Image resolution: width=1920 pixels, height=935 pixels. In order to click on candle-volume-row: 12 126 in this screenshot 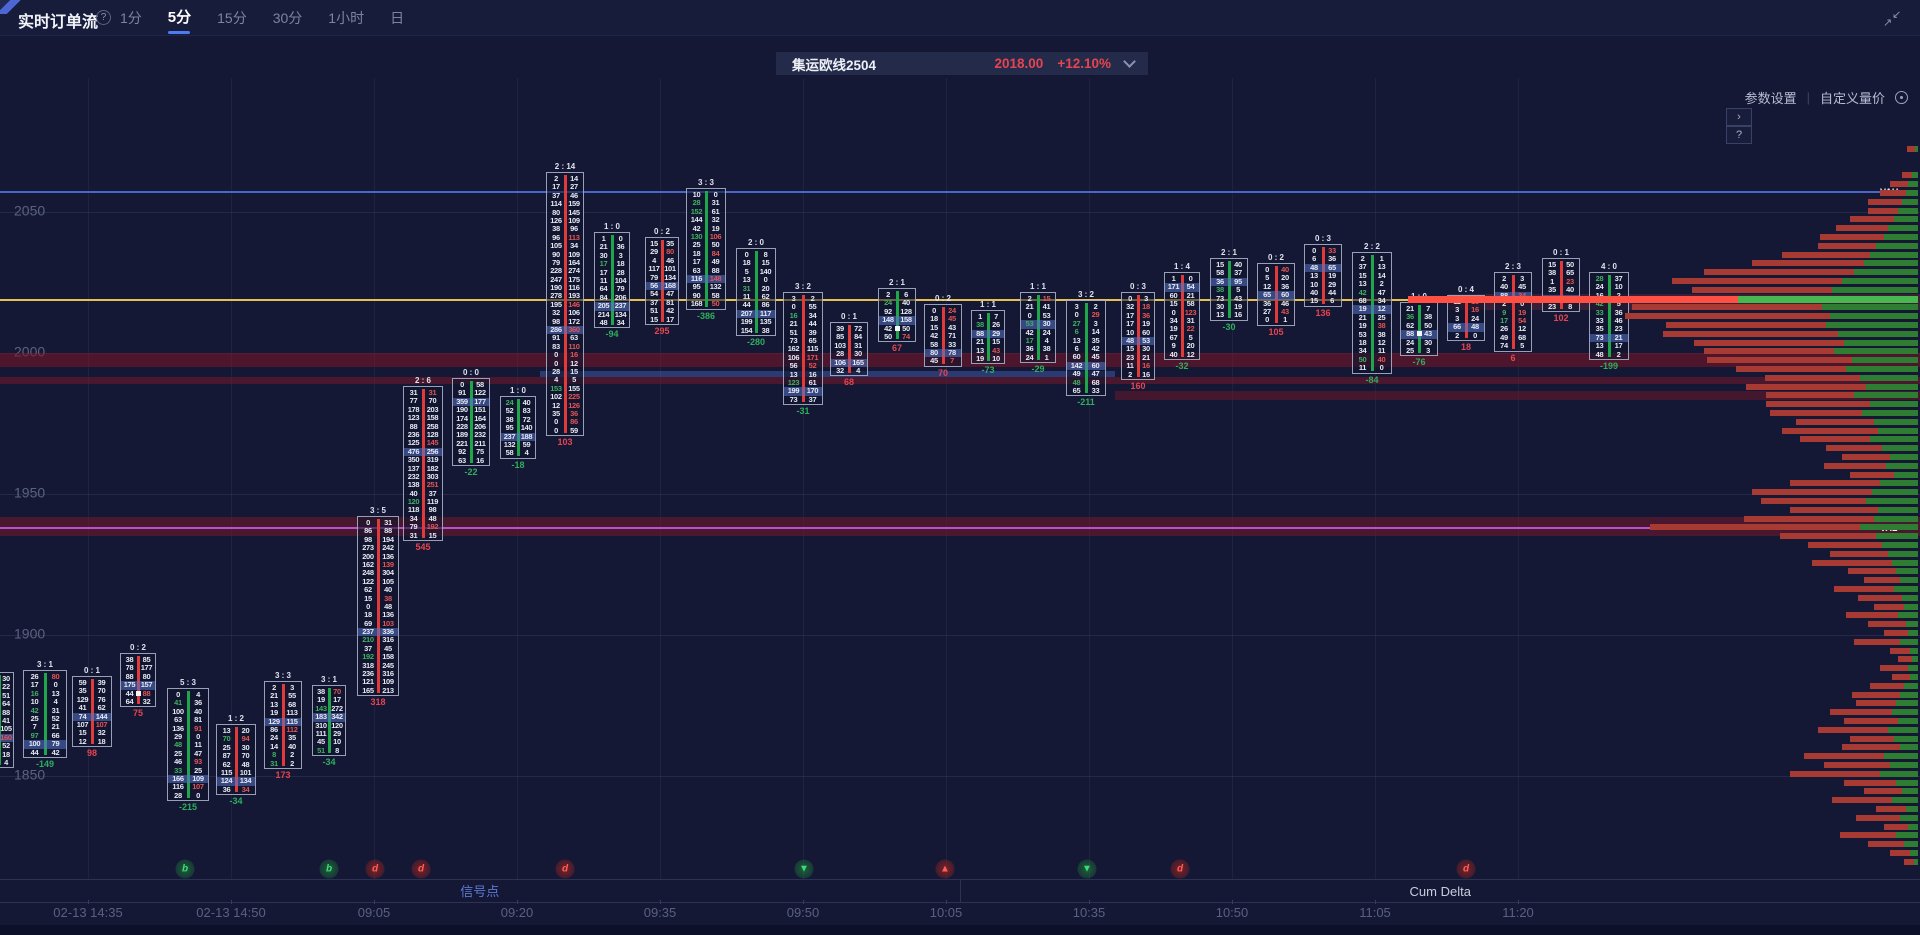, I will do `click(565, 406)`.